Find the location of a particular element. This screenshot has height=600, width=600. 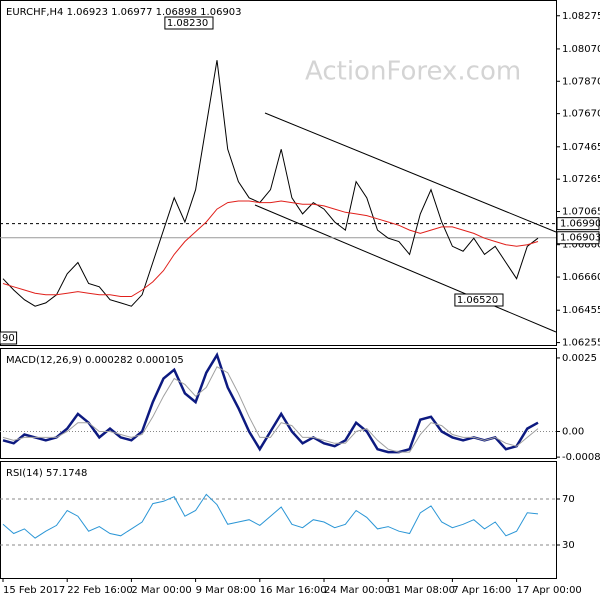

panel-title: MACD(12,26,9) 0.000282 0.000105 is located at coordinates (95, 360).